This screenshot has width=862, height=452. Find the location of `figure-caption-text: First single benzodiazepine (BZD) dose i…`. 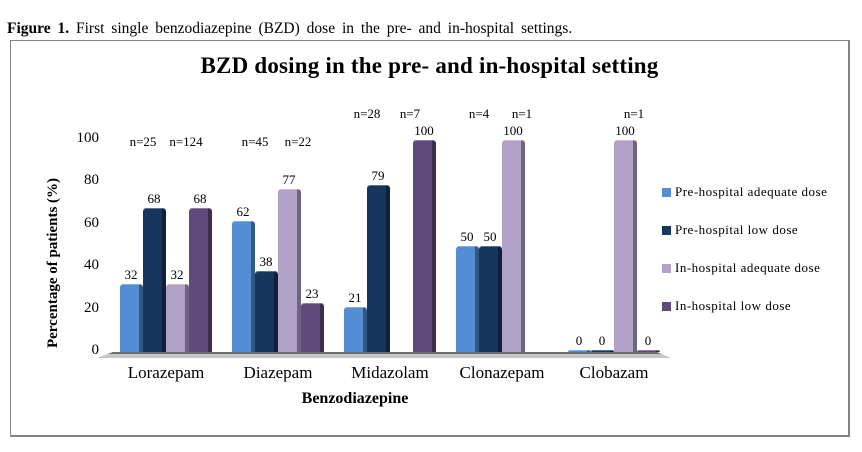

figure-caption-text: First single benzodiazepine (BZD) dose i… is located at coordinates (324, 28).